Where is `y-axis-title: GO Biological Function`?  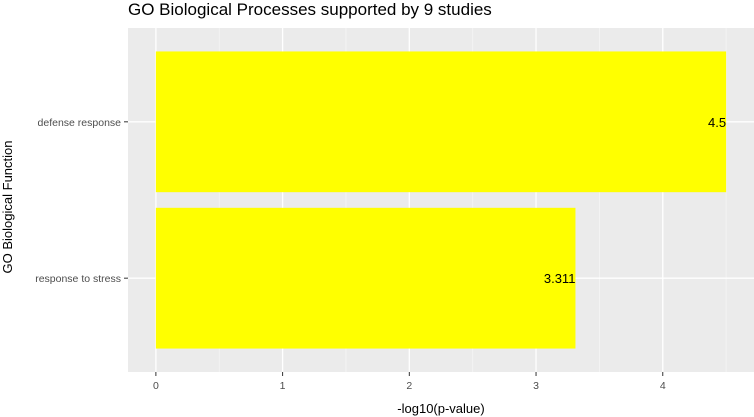 y-axis-title: GO Biological Function is located at coordinates (7, 207).